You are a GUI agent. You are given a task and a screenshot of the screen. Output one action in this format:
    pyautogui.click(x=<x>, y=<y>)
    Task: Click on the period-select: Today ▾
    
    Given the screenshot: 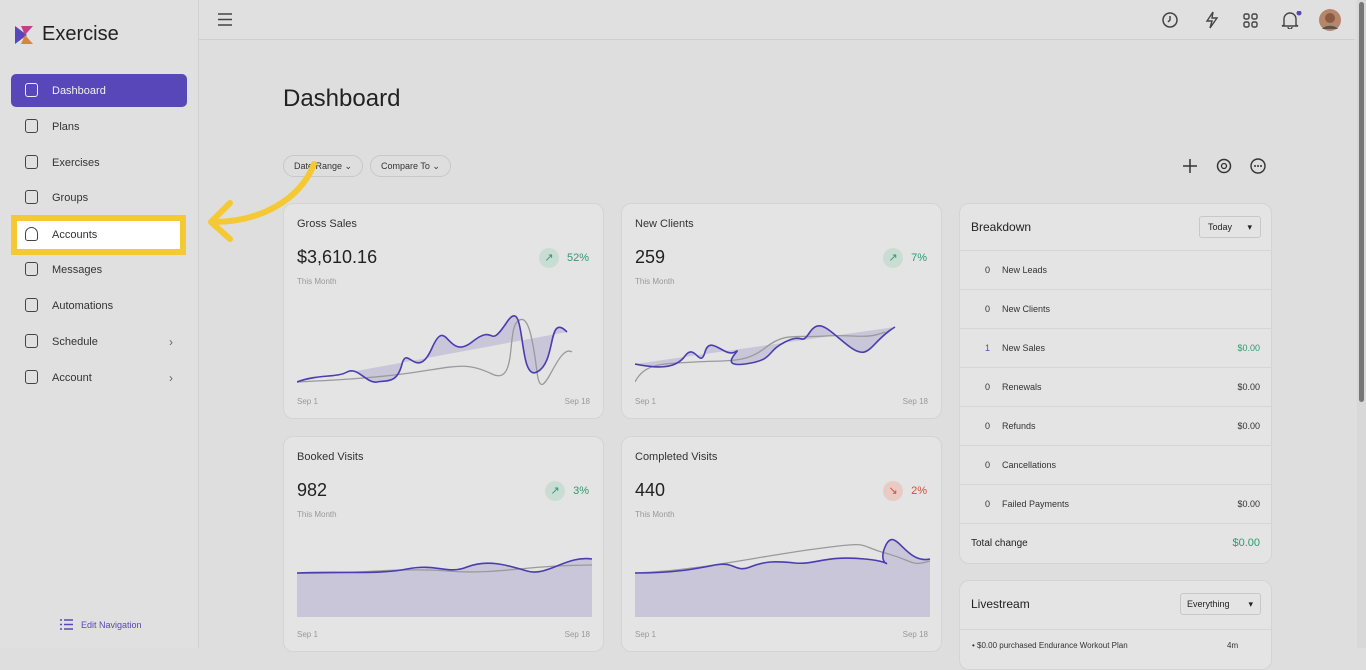 What is the action you would take?
    pyautogui.click(x=1230, y=227)
    